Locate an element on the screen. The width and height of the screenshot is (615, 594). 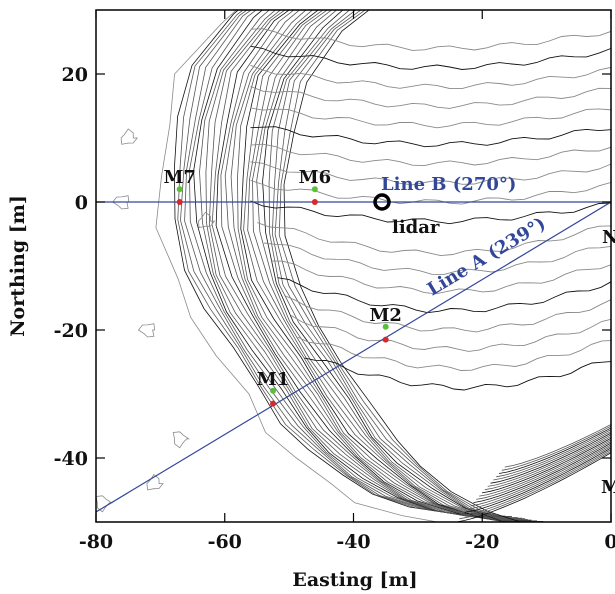
line-a-label: Line A (239°) is located at coordinates (487, 256).